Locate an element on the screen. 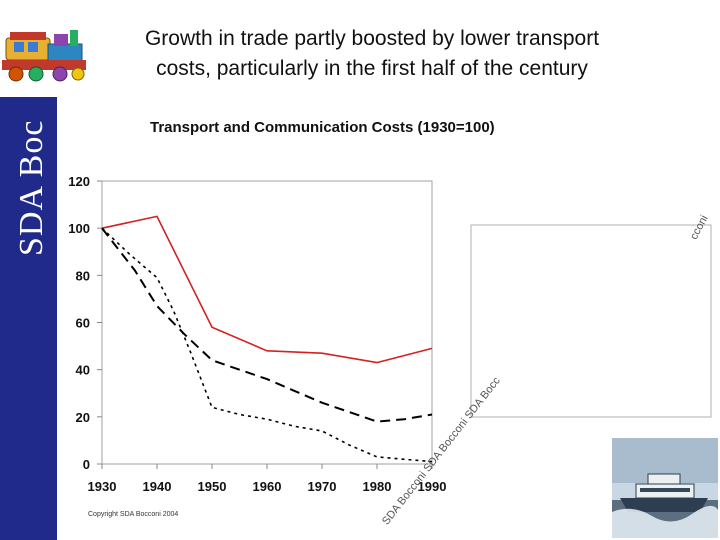 The width and height of the screenshot is (720, 540). ferry-photo is located at coordinates (665, 488).